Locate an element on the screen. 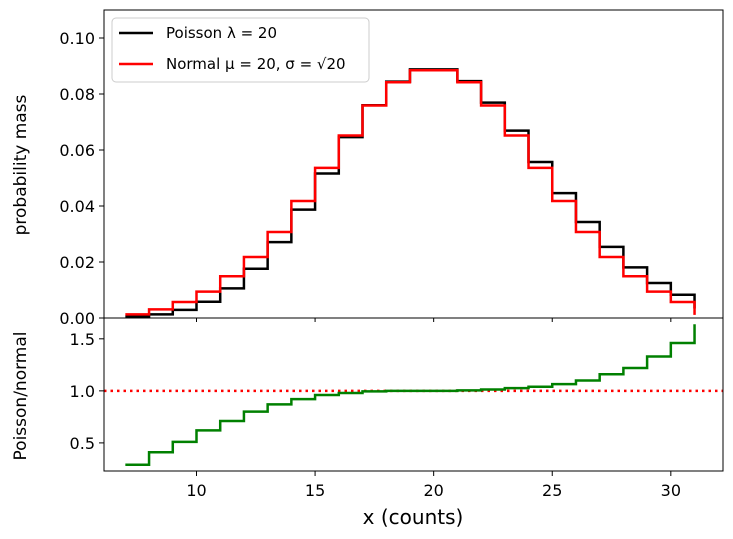 This screenshot has width=733, height=539. bottom-y-axis-label: Poisson/normal is located at coordinates (21, 396).